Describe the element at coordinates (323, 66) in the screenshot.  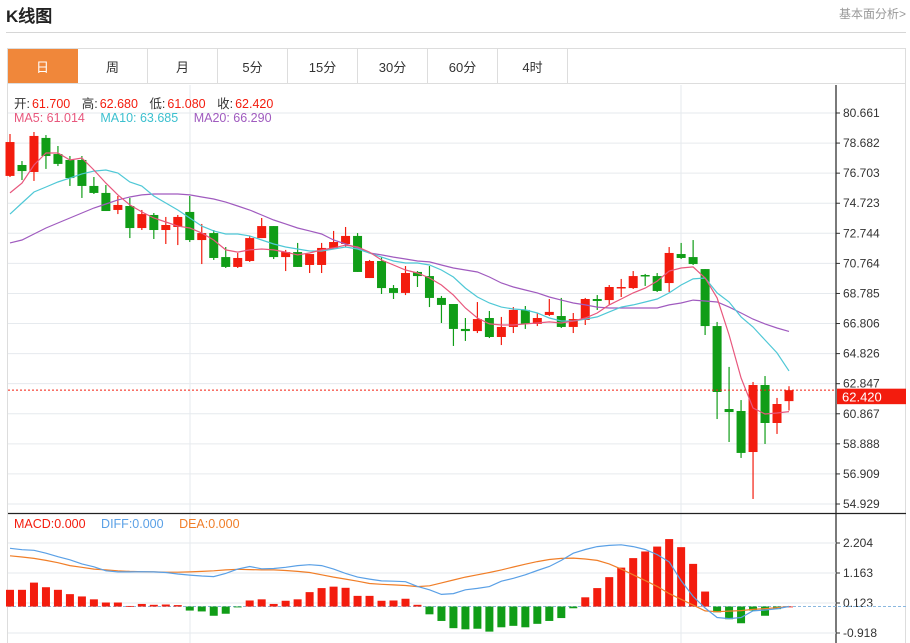
I see `tab-15min: 15分` at that location.